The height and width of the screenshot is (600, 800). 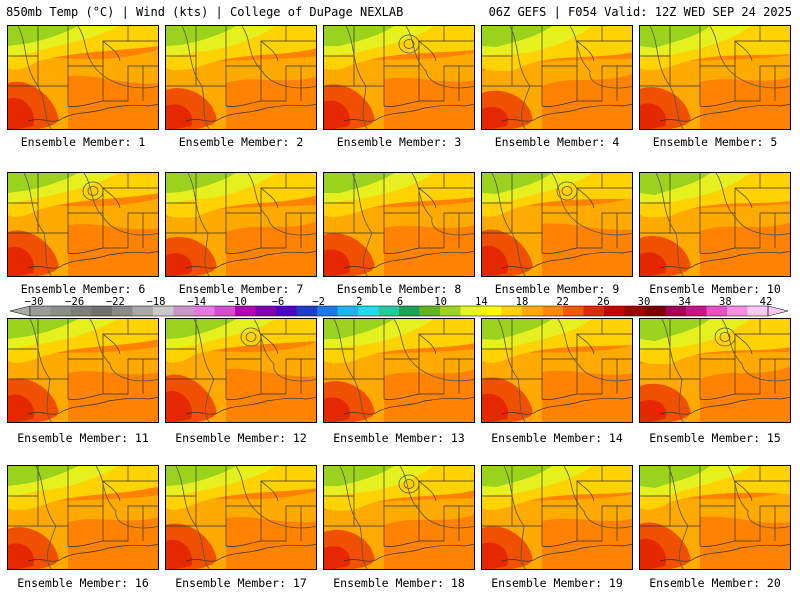 I want to click on colorbar-tick-label: 38, so click(x=725, y=302).